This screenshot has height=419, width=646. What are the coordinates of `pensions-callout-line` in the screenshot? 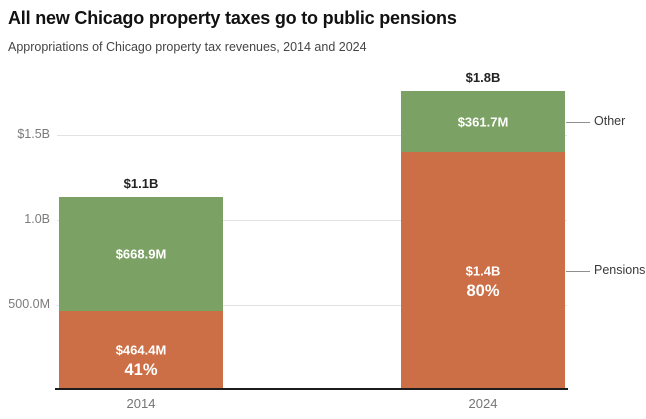 It's located at (578, 271).